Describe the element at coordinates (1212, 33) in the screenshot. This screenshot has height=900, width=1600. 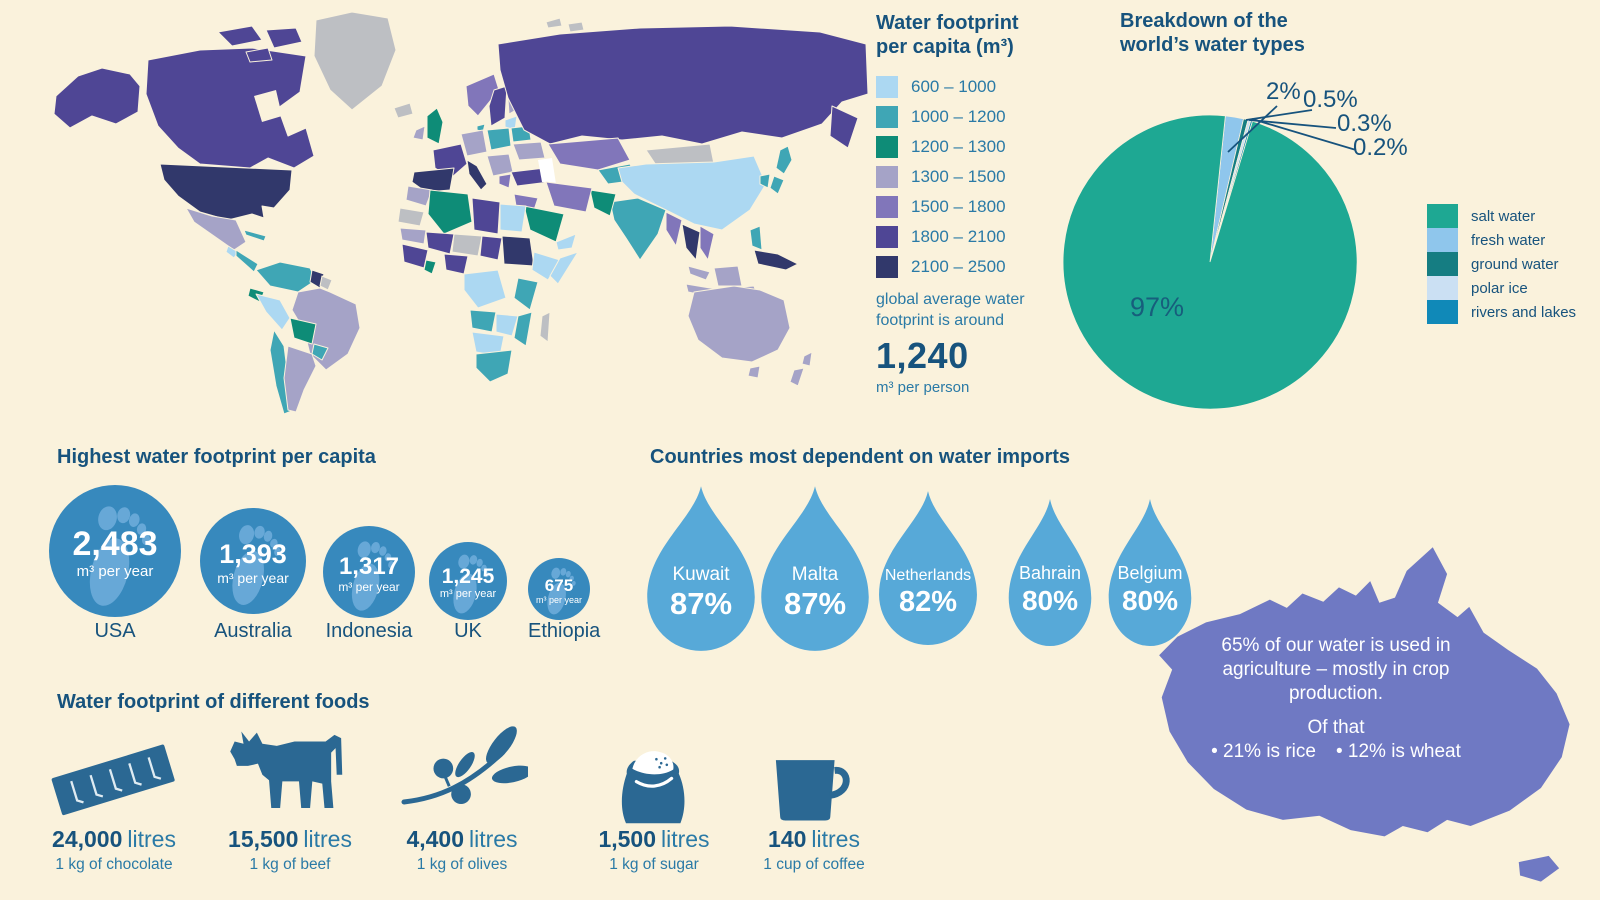
I see `pie-chart-title: Breakdown of the world’s water types` at that location.